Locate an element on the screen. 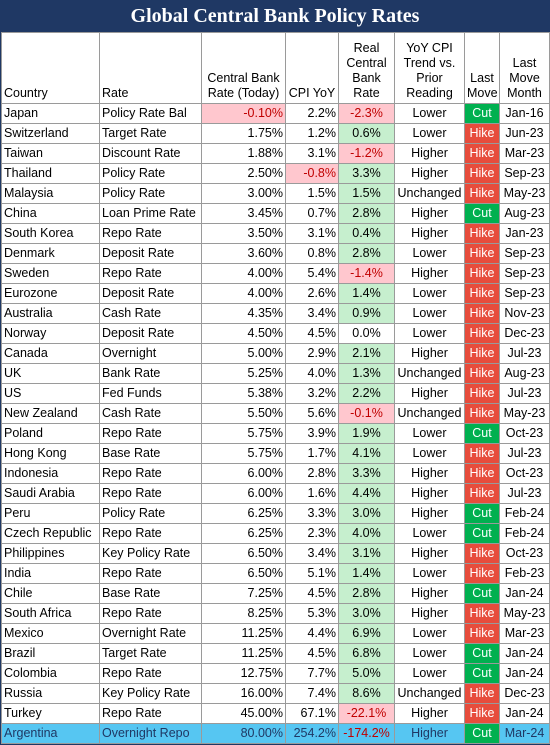 The width and height of the screenshot is (550, 745). cpi-cell: 3.9% is located at coordinates (312, 433).